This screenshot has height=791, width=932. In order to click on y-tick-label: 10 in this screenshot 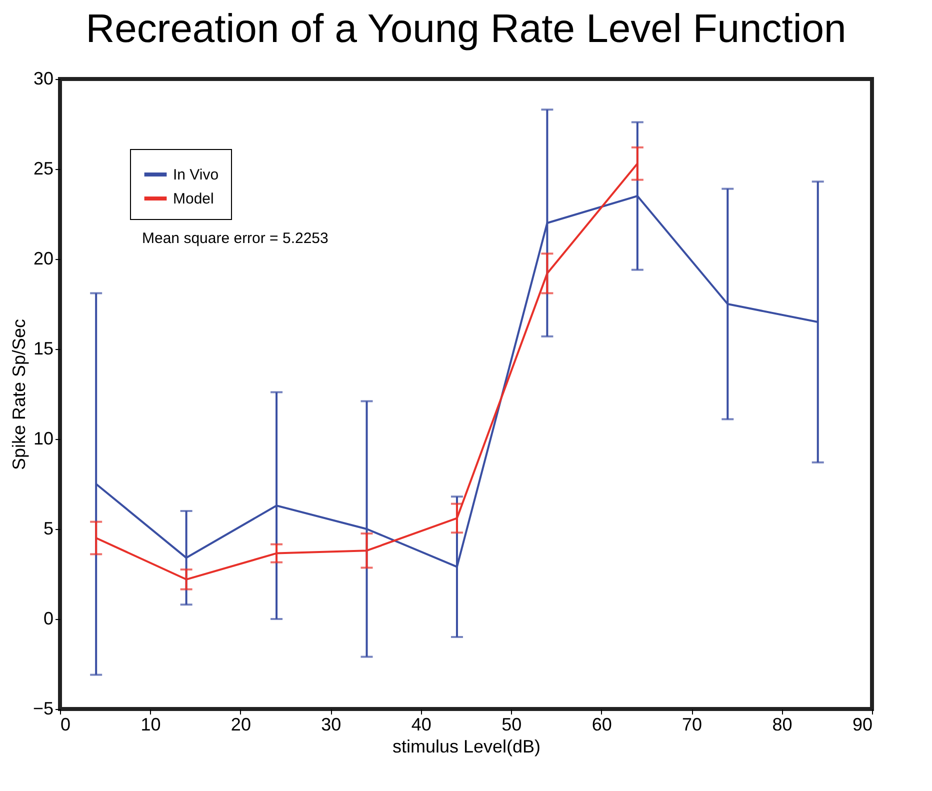, I will do `click(43, 438)`.